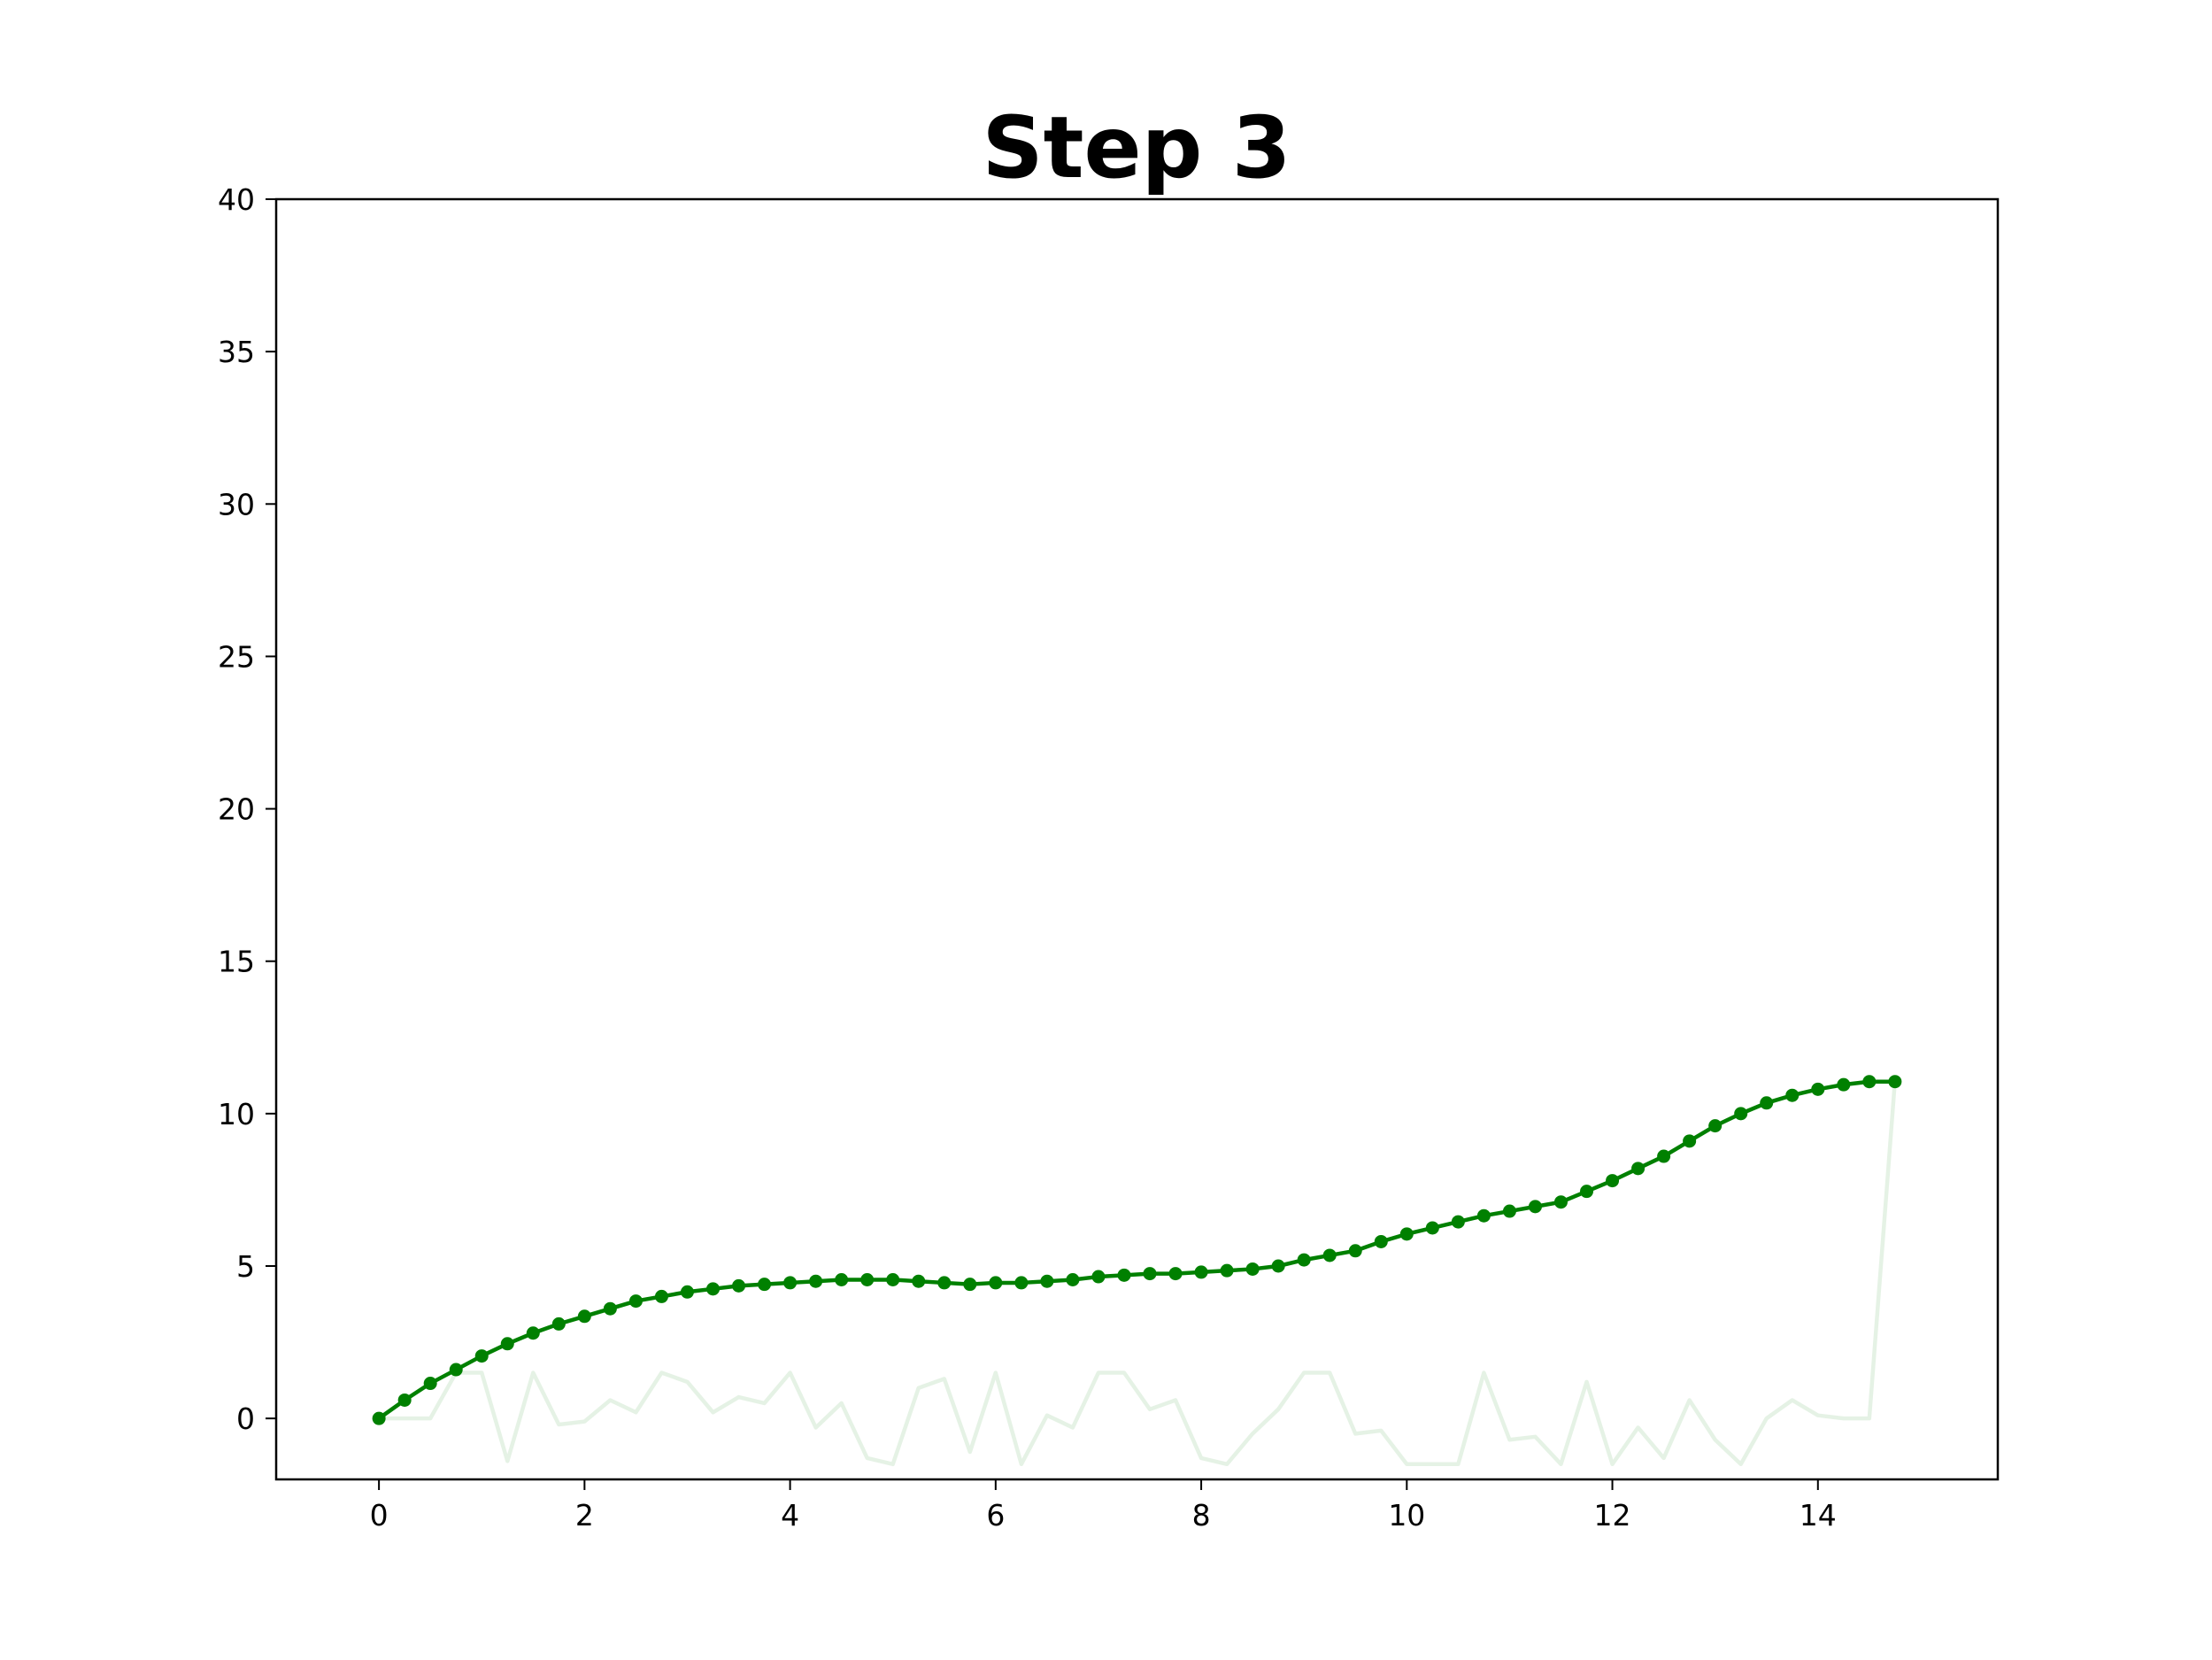  Describe the element at coordinates (1818, 1516) in the screenshot. I see `x-tick-label: 14` at that location.